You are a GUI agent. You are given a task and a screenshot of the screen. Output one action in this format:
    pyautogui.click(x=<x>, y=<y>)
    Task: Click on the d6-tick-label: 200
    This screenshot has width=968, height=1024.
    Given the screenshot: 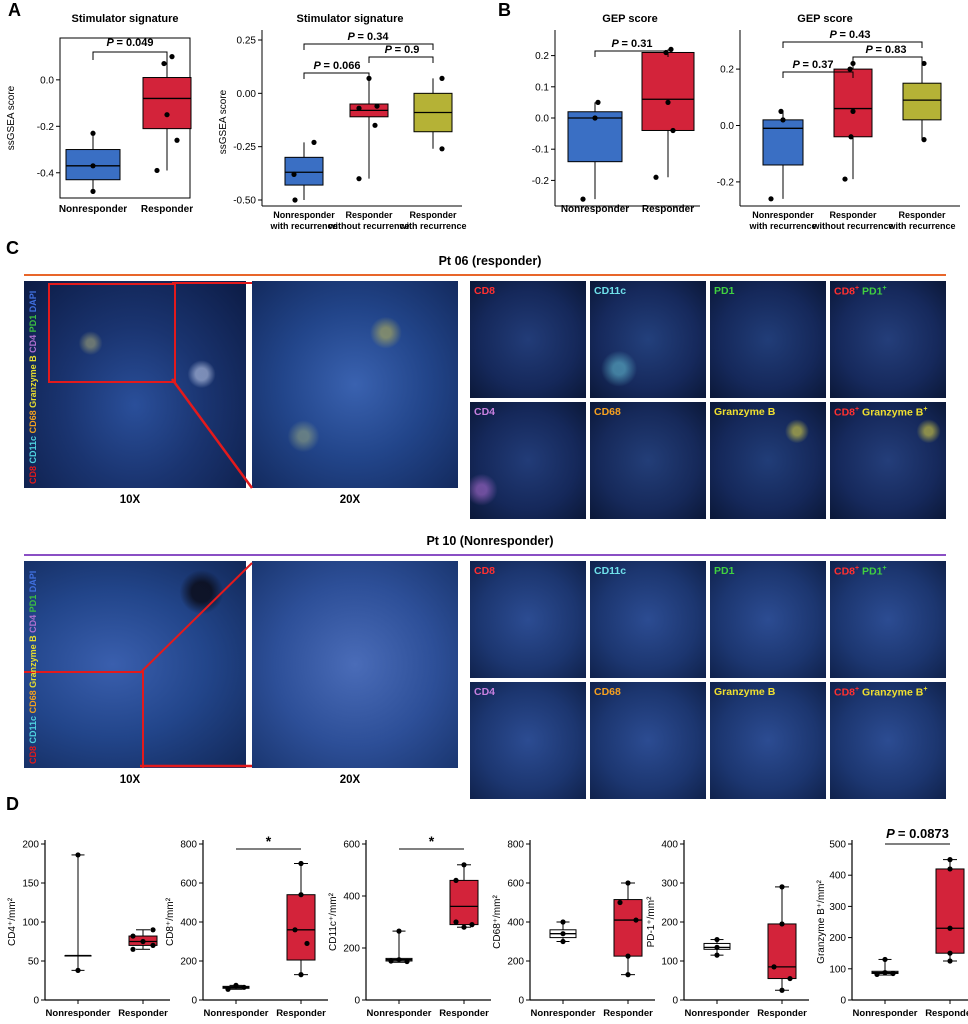 What is the action you would take?
    pyautogui.click(x=837, y=938)
    